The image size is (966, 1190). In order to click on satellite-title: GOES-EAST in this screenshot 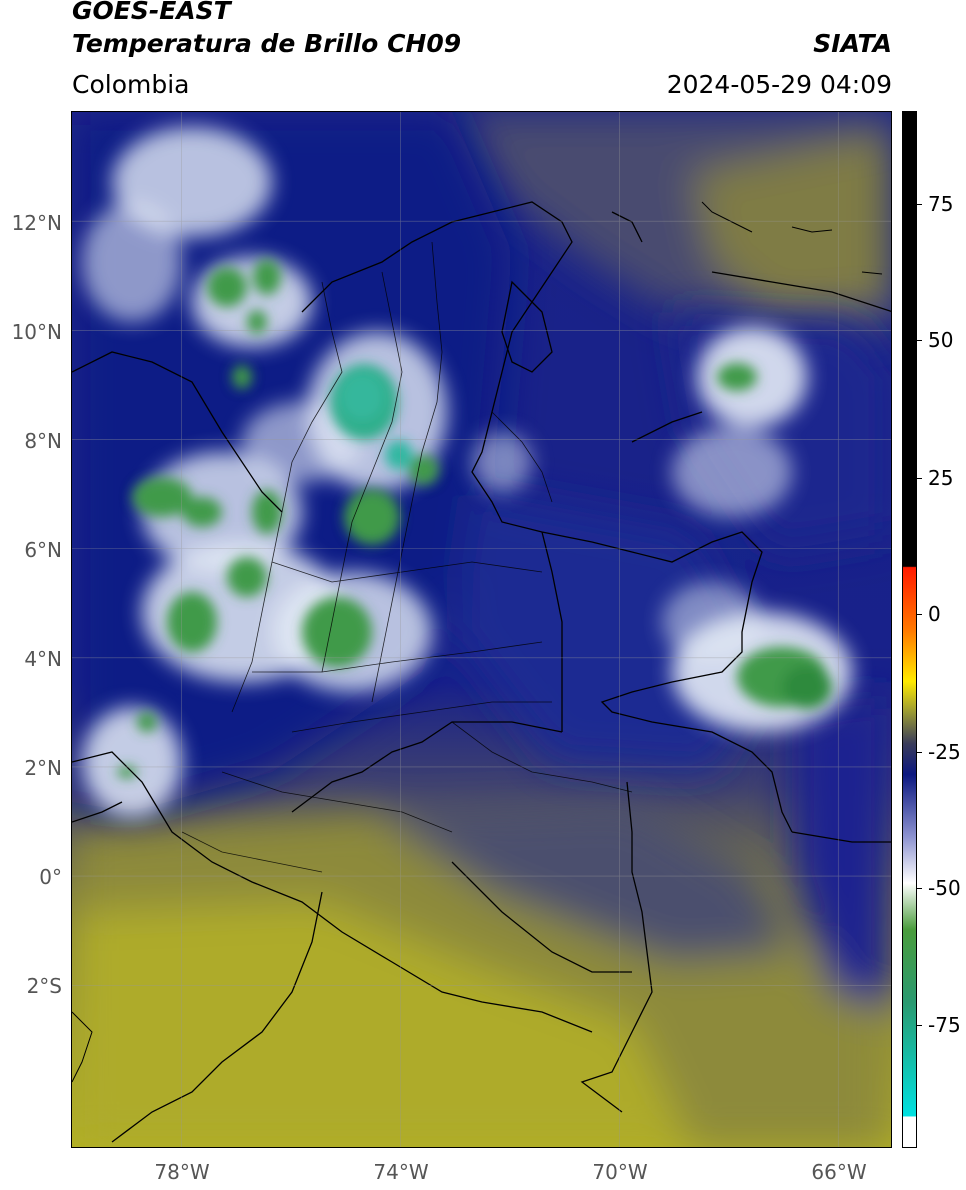, I will do `click(151, 12)`.